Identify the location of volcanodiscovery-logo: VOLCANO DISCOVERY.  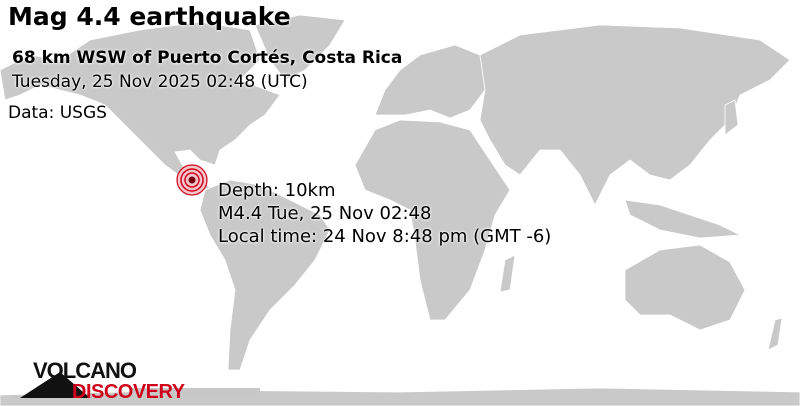
(140, 380).